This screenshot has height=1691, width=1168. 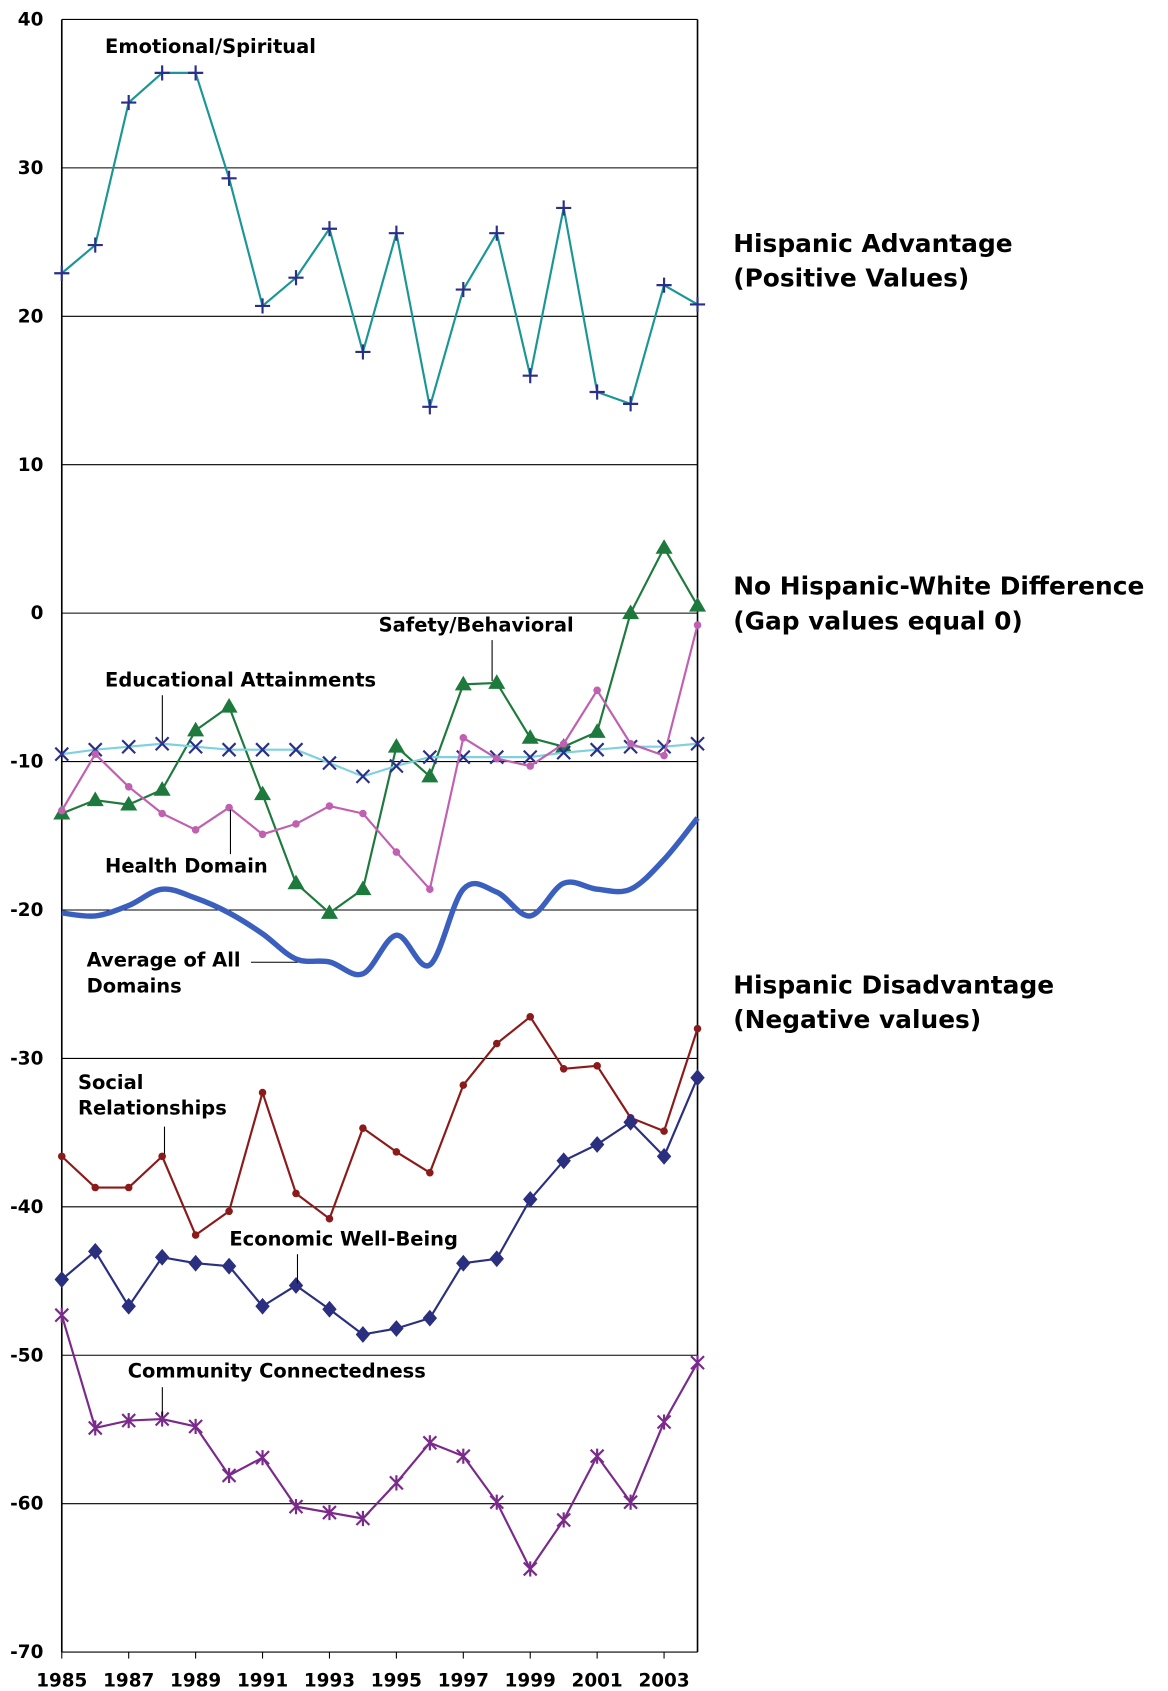 I want to click on y-tick-label: -50, so click(x=26, y=1355).